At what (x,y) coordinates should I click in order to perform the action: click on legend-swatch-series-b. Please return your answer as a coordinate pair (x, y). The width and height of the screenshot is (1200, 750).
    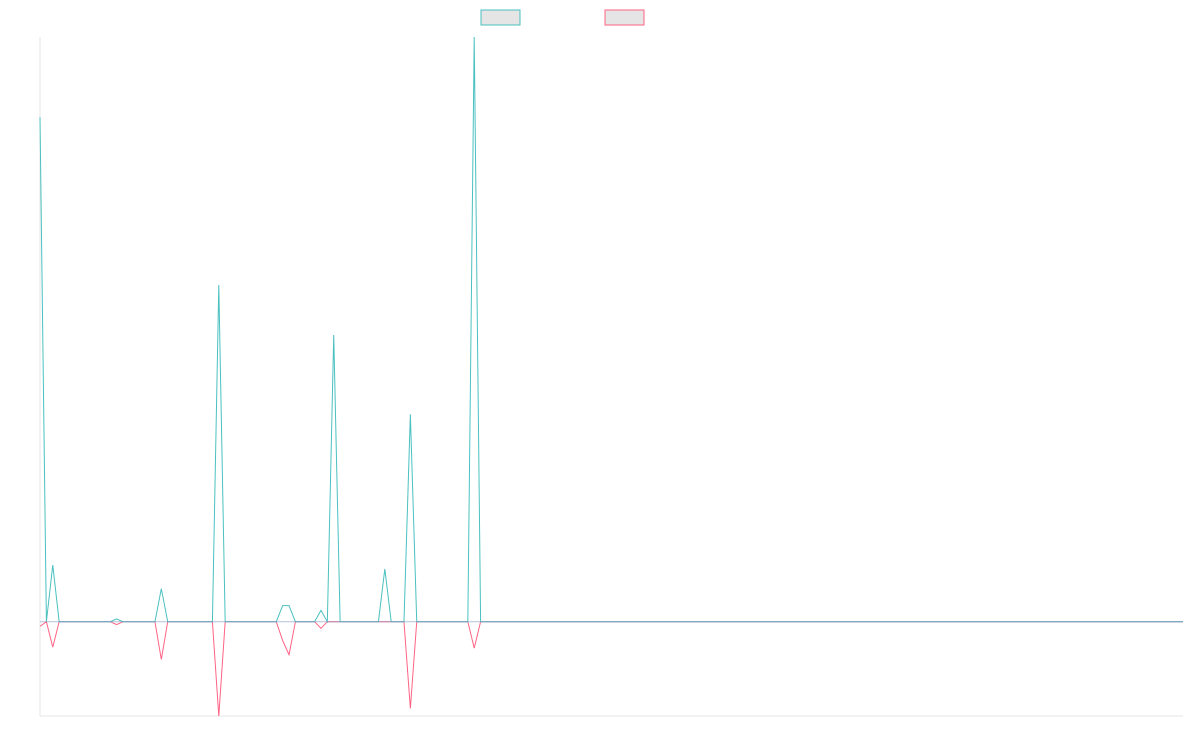
    Looking at the image, I should click on (624, 17).